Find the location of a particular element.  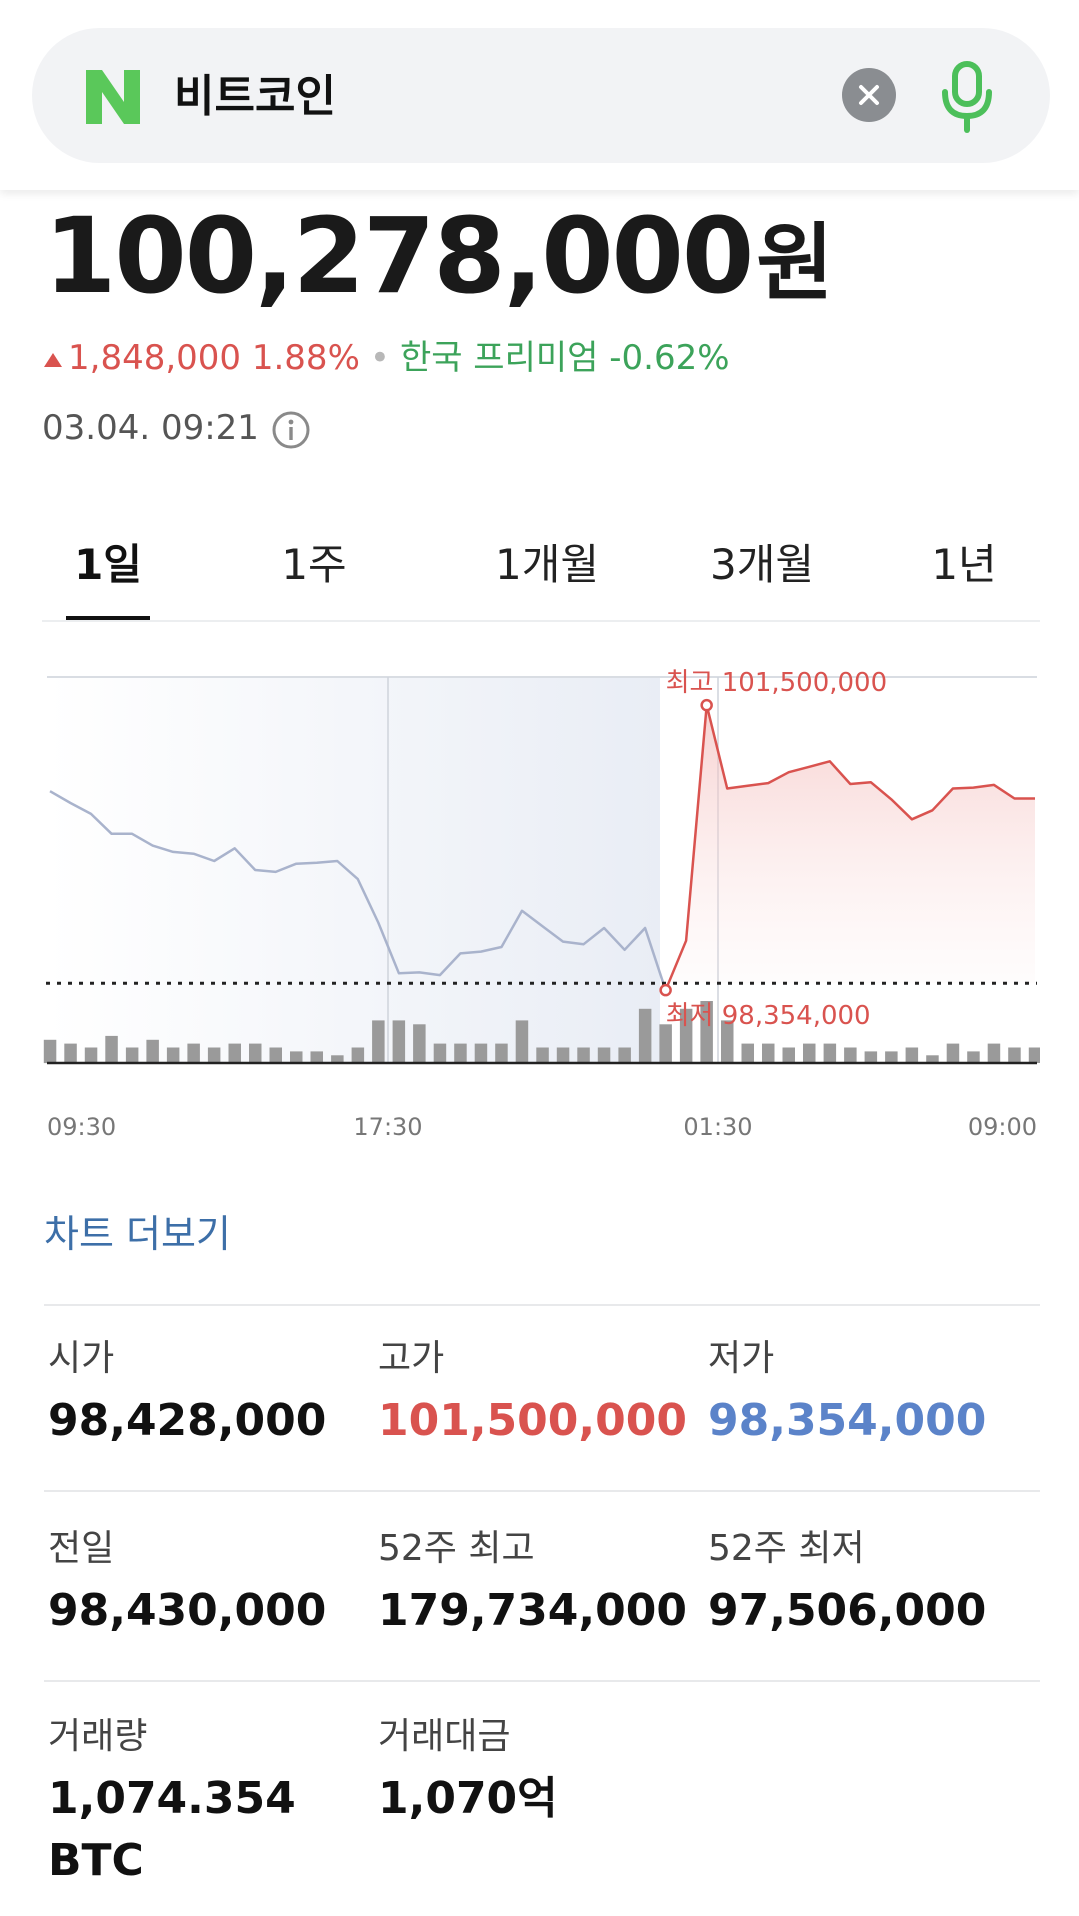

tab-1week: 1주 is located at coordinates (314, 564).